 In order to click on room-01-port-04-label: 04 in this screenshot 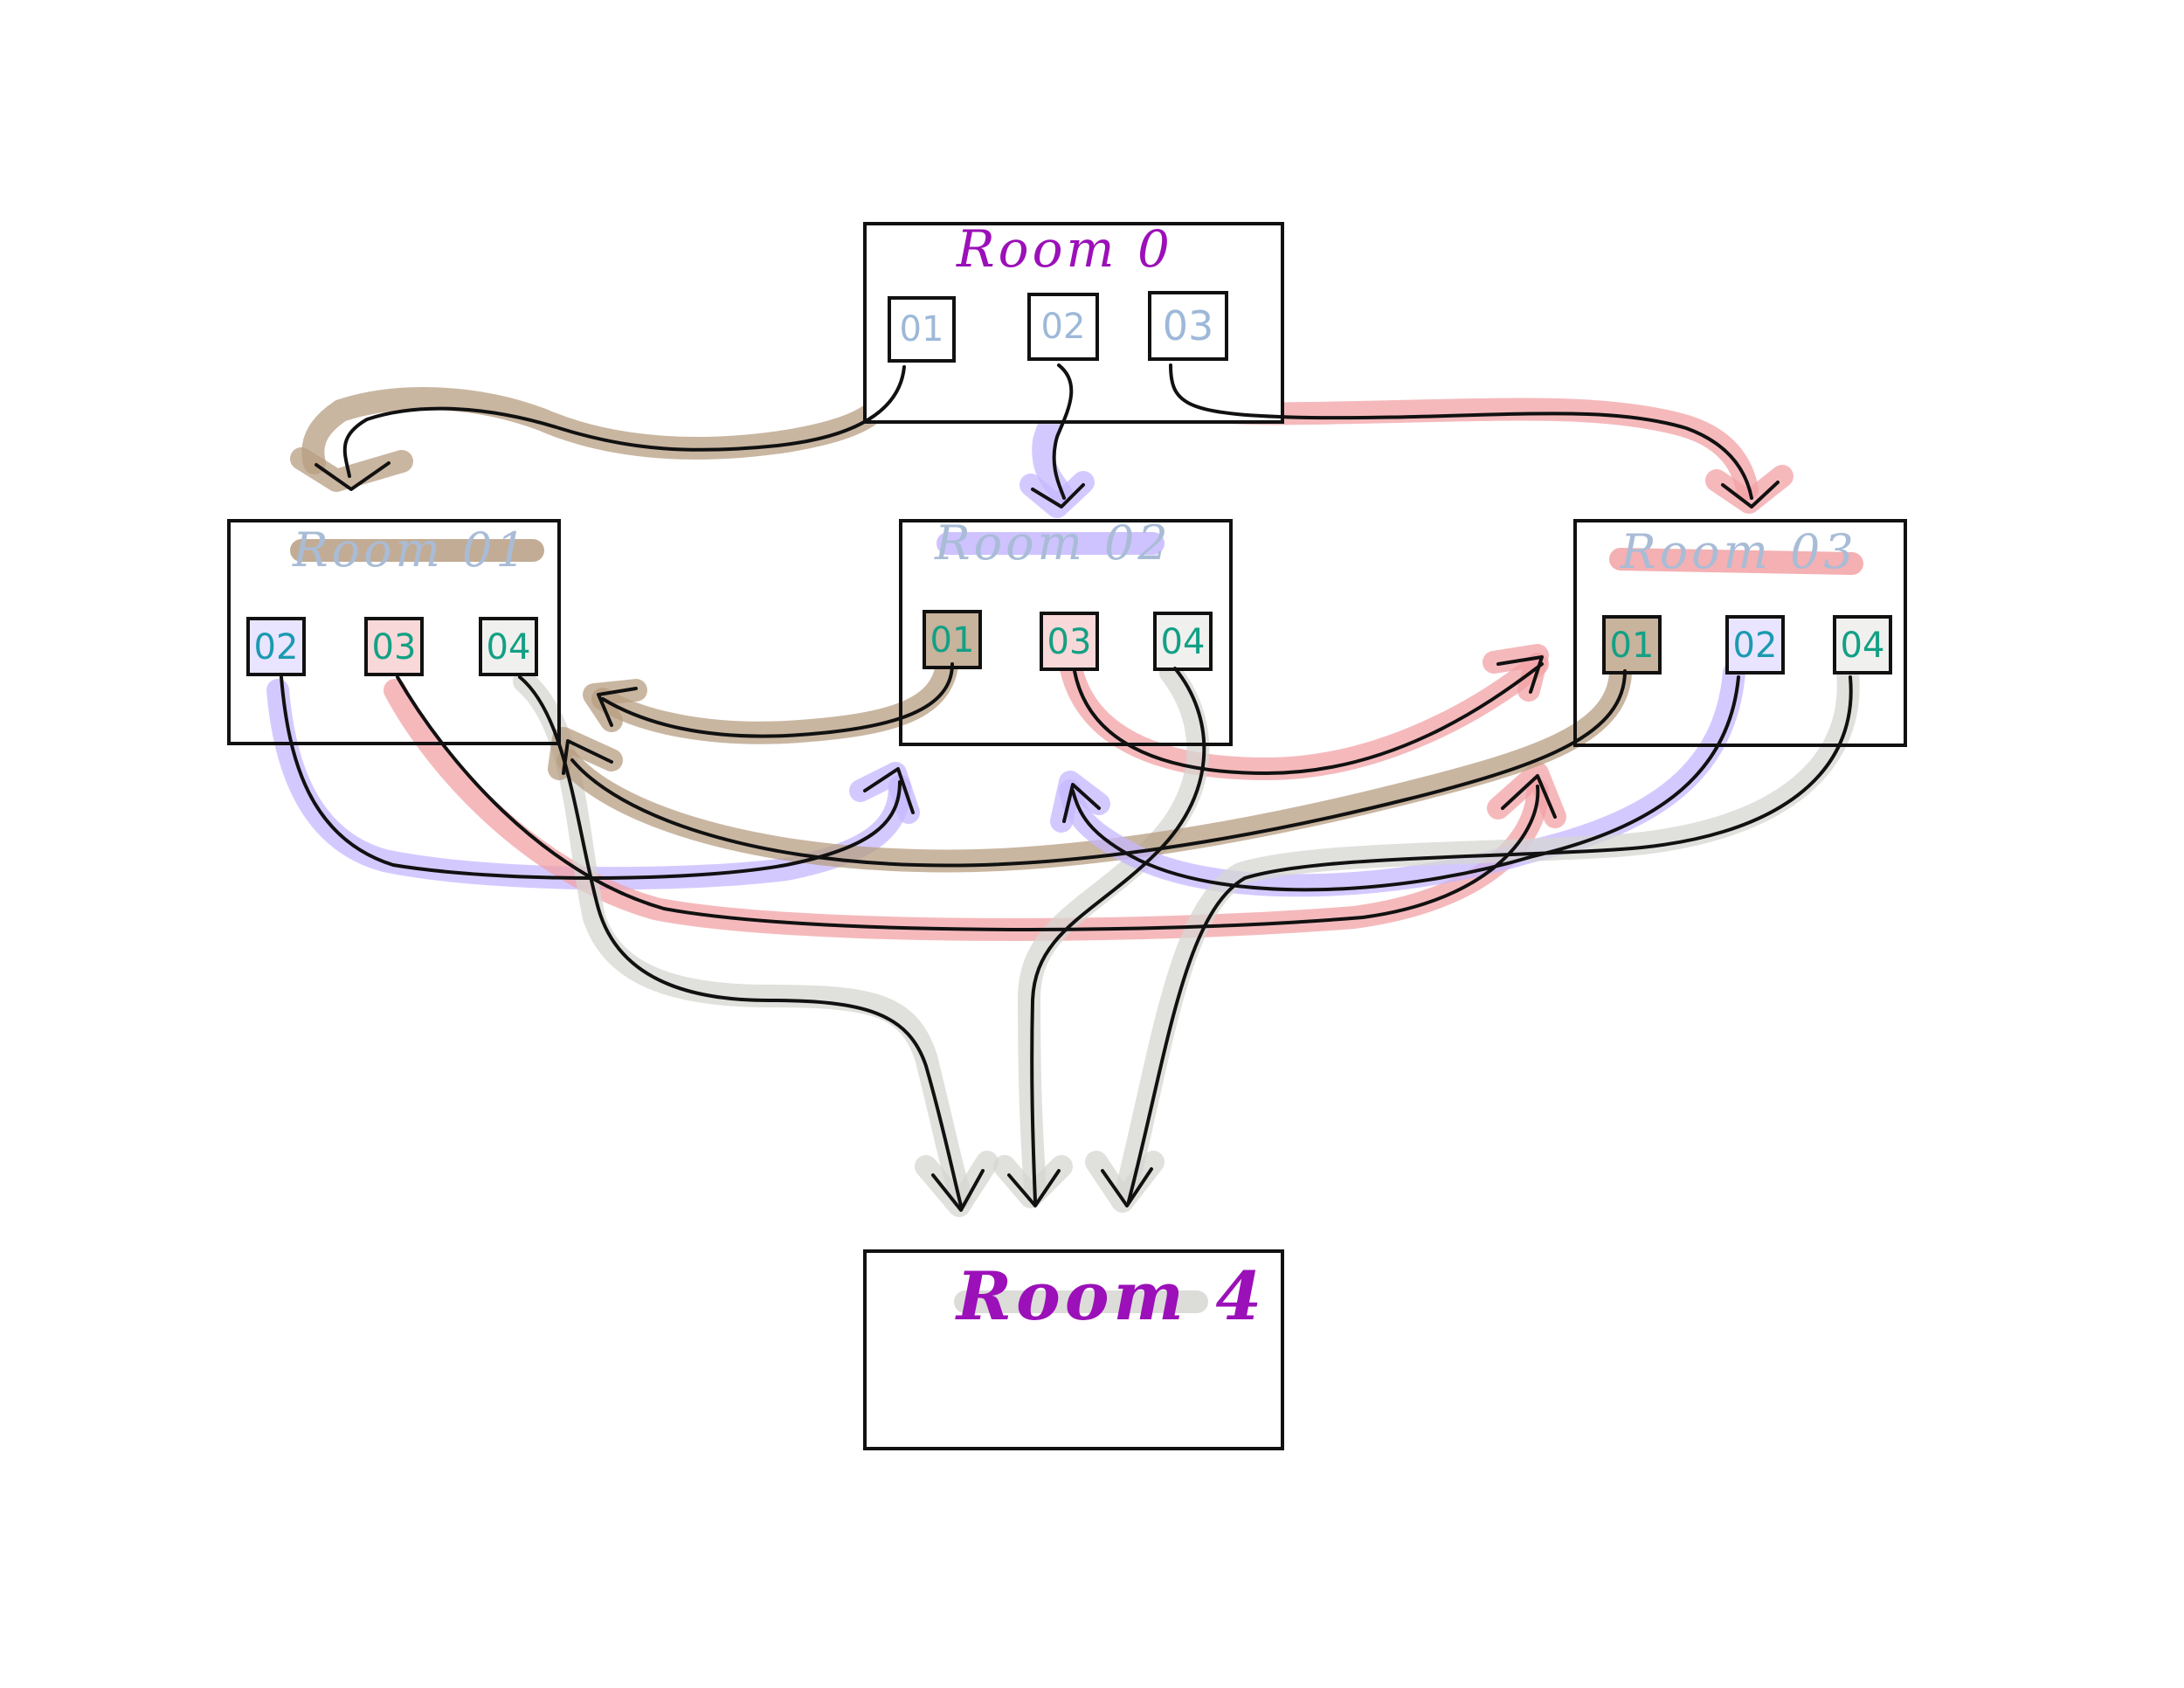, I will do `click(509, 647)`.